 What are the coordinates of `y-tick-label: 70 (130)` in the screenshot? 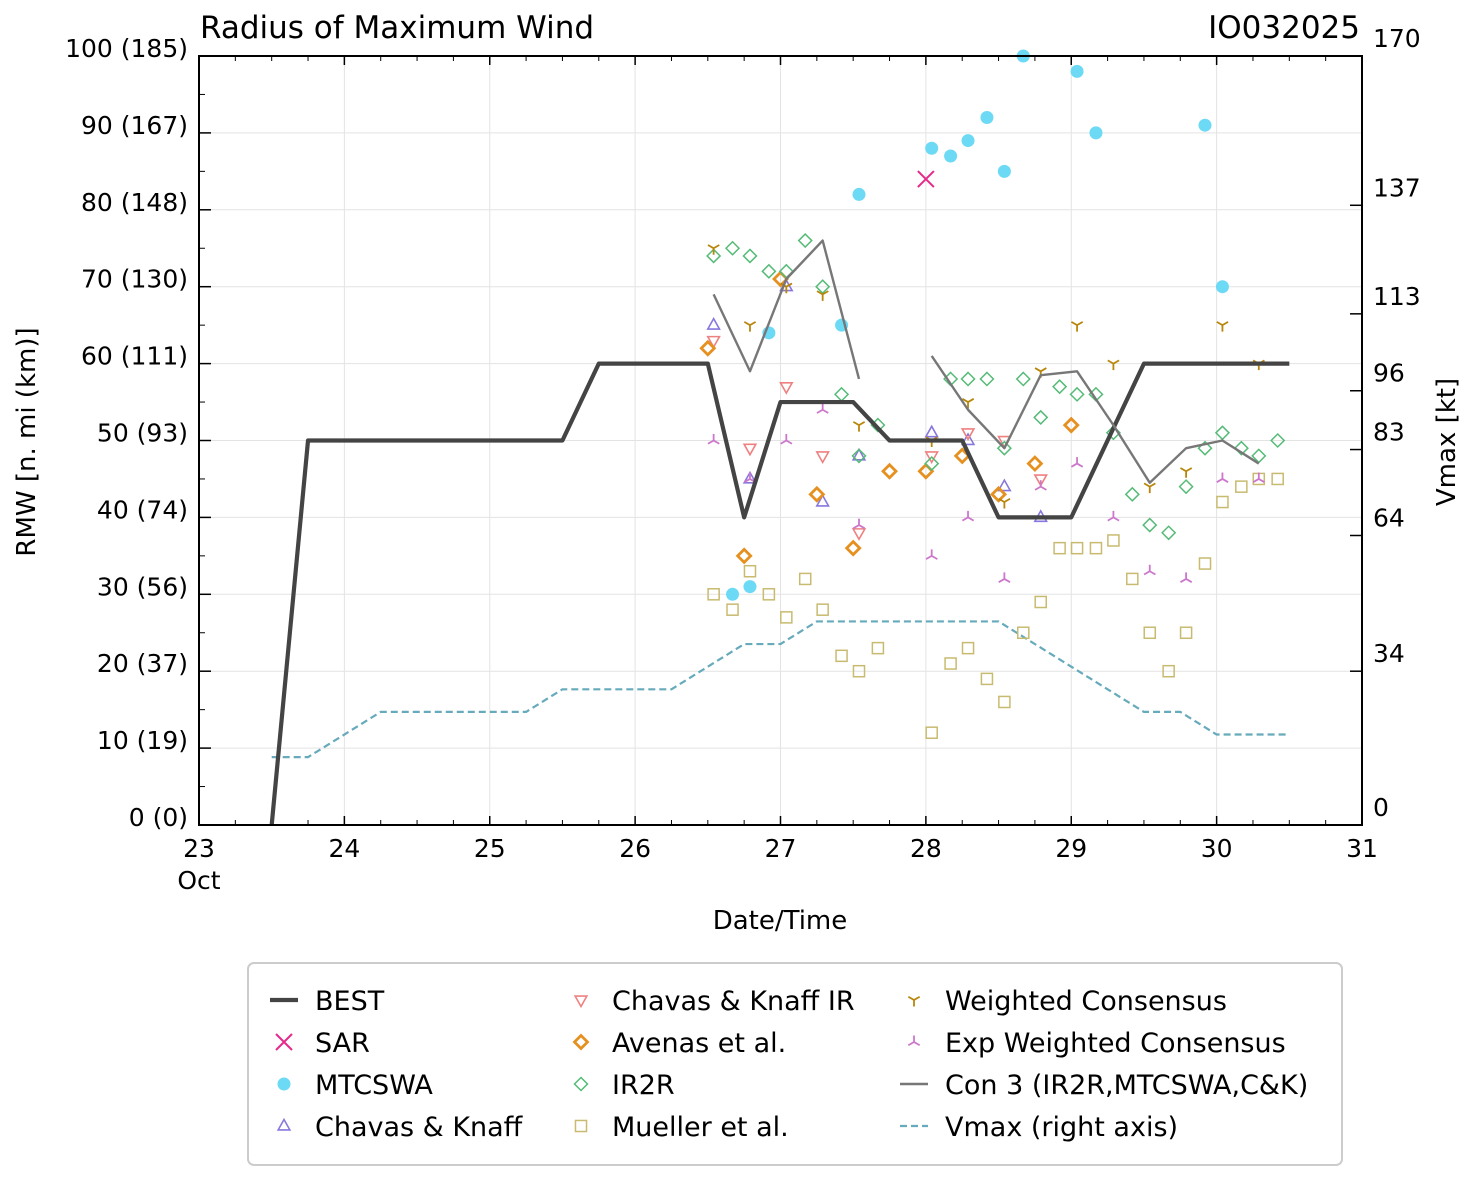 It's located at (134, 279).